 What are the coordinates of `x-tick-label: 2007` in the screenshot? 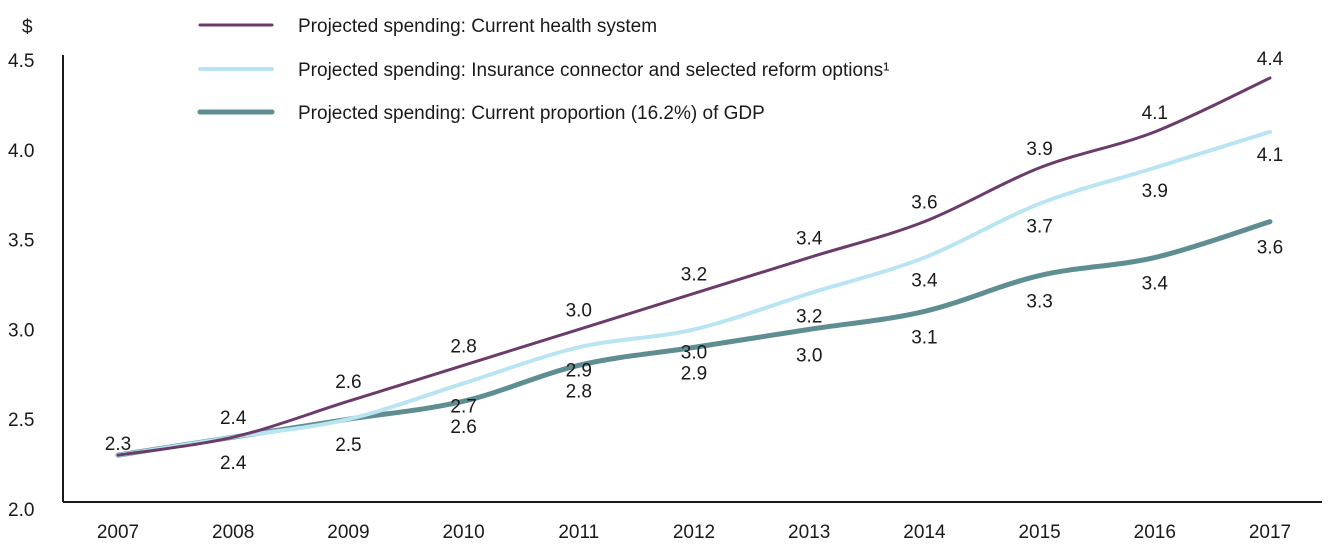 It's located at (118, 532).